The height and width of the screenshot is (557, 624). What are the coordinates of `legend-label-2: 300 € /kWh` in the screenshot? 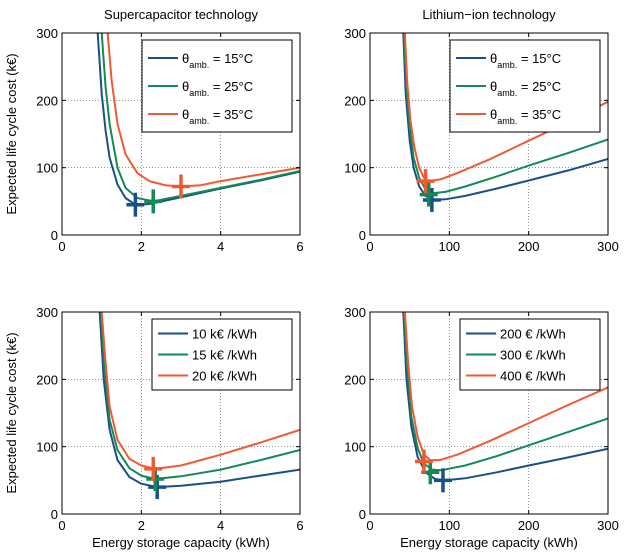 It's located at (533, 355).